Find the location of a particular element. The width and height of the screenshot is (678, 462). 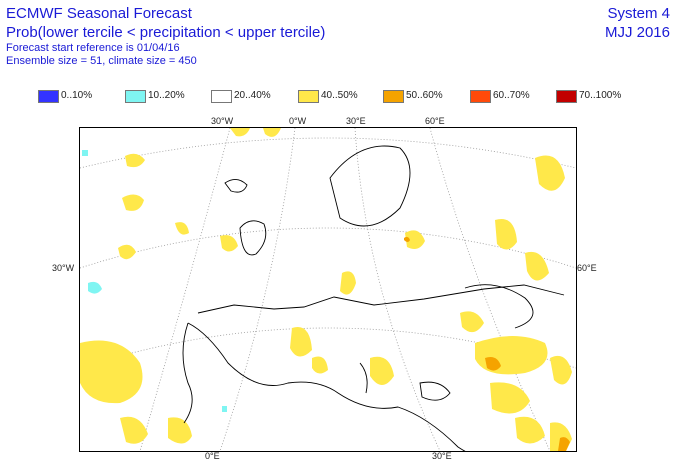

meridian-60e is located at coordinates (490, 289).